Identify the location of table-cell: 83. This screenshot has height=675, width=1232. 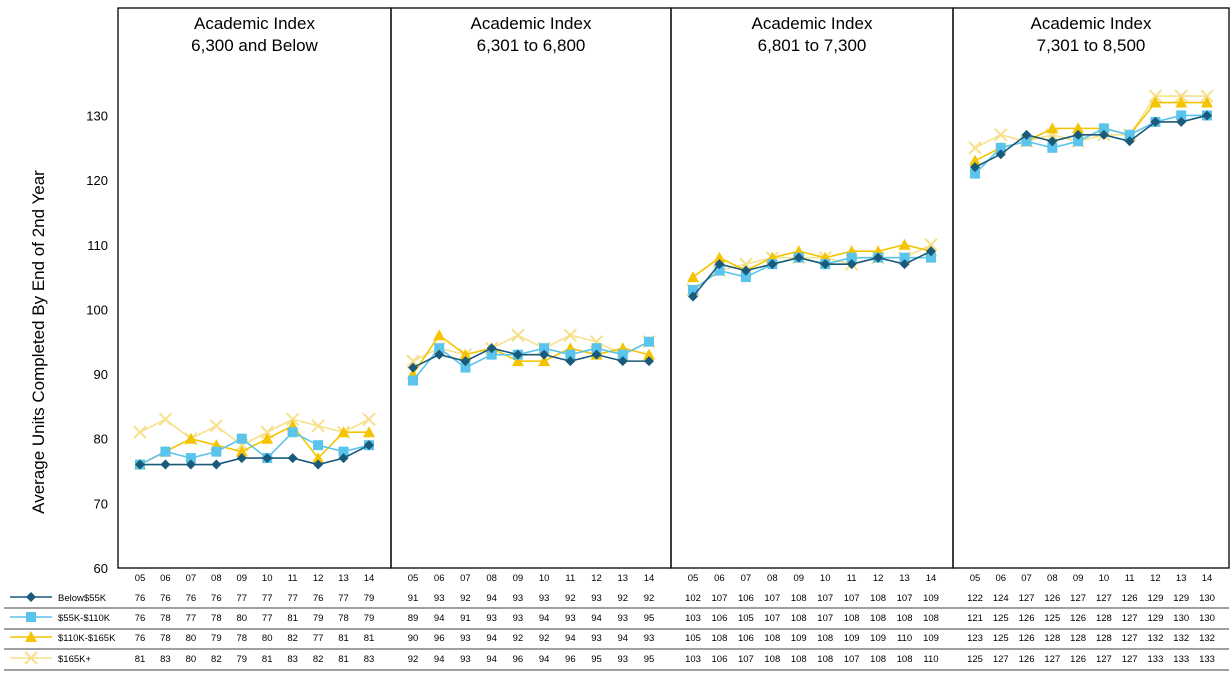
(165, 659).